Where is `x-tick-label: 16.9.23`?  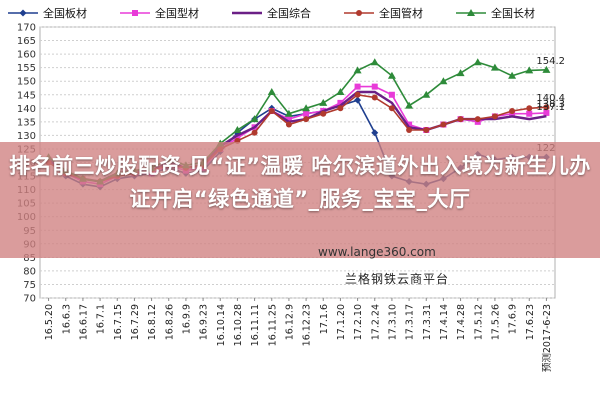
x-tick-label: 16.9.23 is located at coordinates (204, 322).